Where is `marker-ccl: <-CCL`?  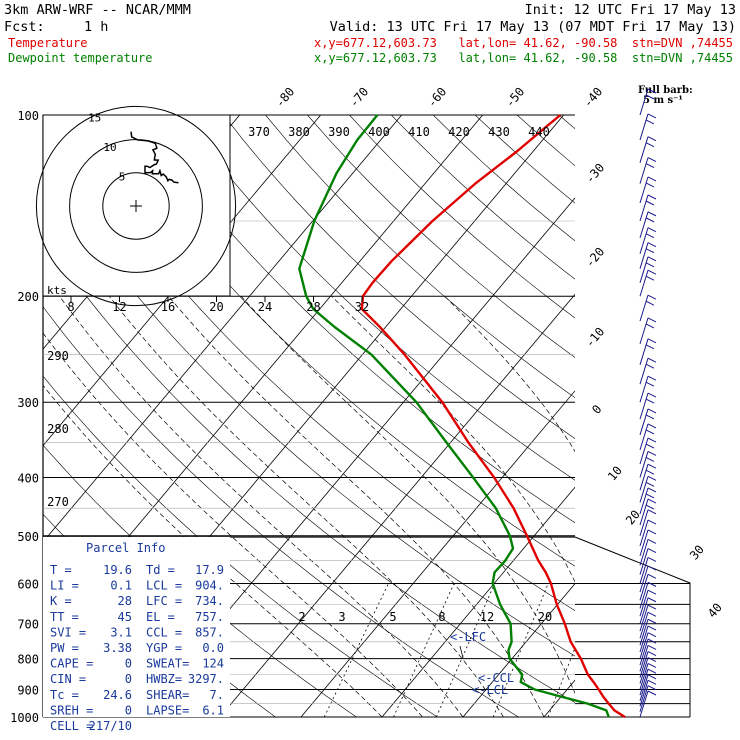
marker-ccl: <-CCL is located at coordinates (496, 678).